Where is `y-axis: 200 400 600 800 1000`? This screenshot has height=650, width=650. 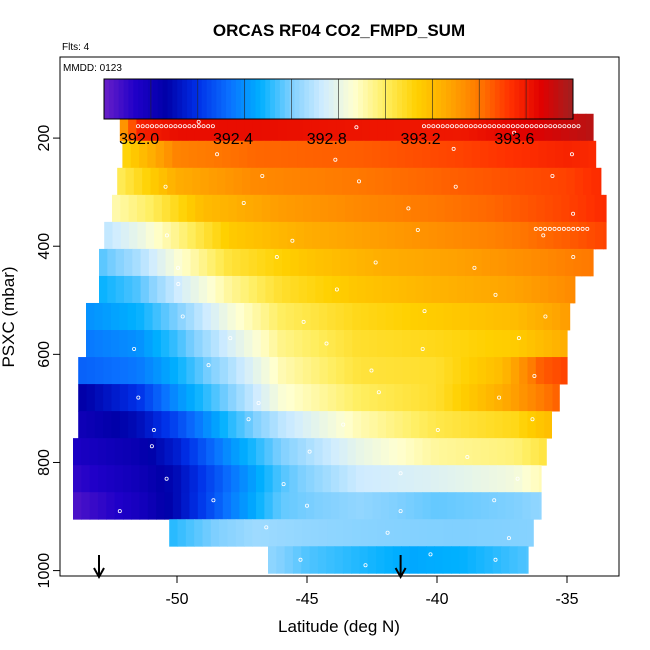
y-axis: 200 400 600 800 1000 is located at coordinates (48, 356).